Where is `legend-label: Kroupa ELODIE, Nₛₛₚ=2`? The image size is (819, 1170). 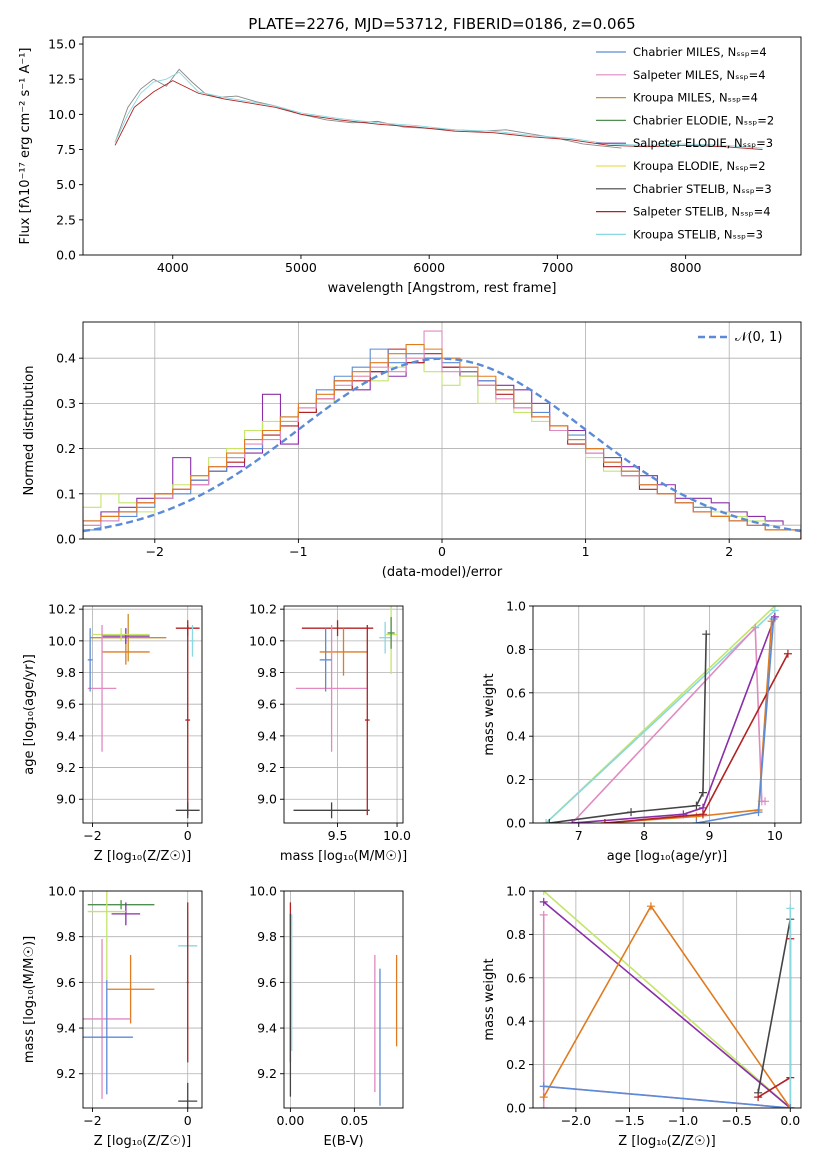
legend-label: Kroupa ELODIE, Nₛₛₚ=2 is located at coordinates (699, 166).